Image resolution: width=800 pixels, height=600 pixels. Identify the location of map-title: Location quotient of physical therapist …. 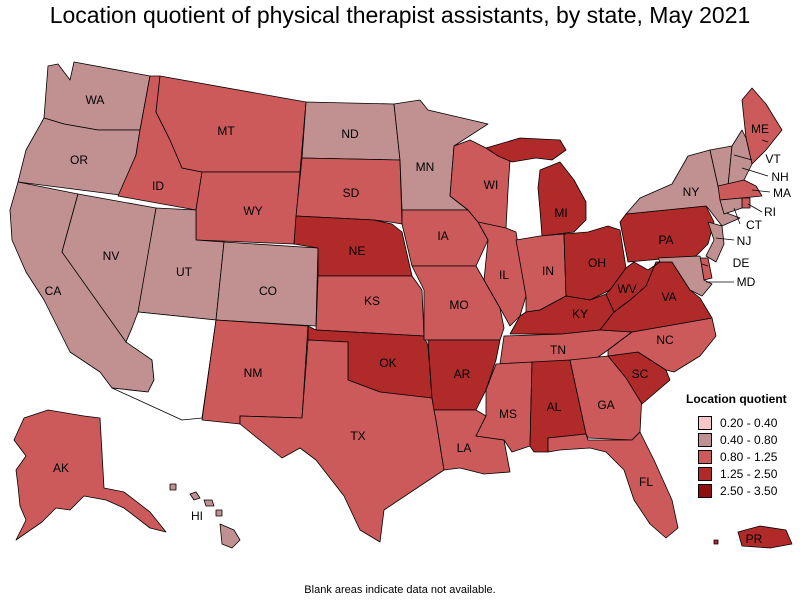
(400, 15).